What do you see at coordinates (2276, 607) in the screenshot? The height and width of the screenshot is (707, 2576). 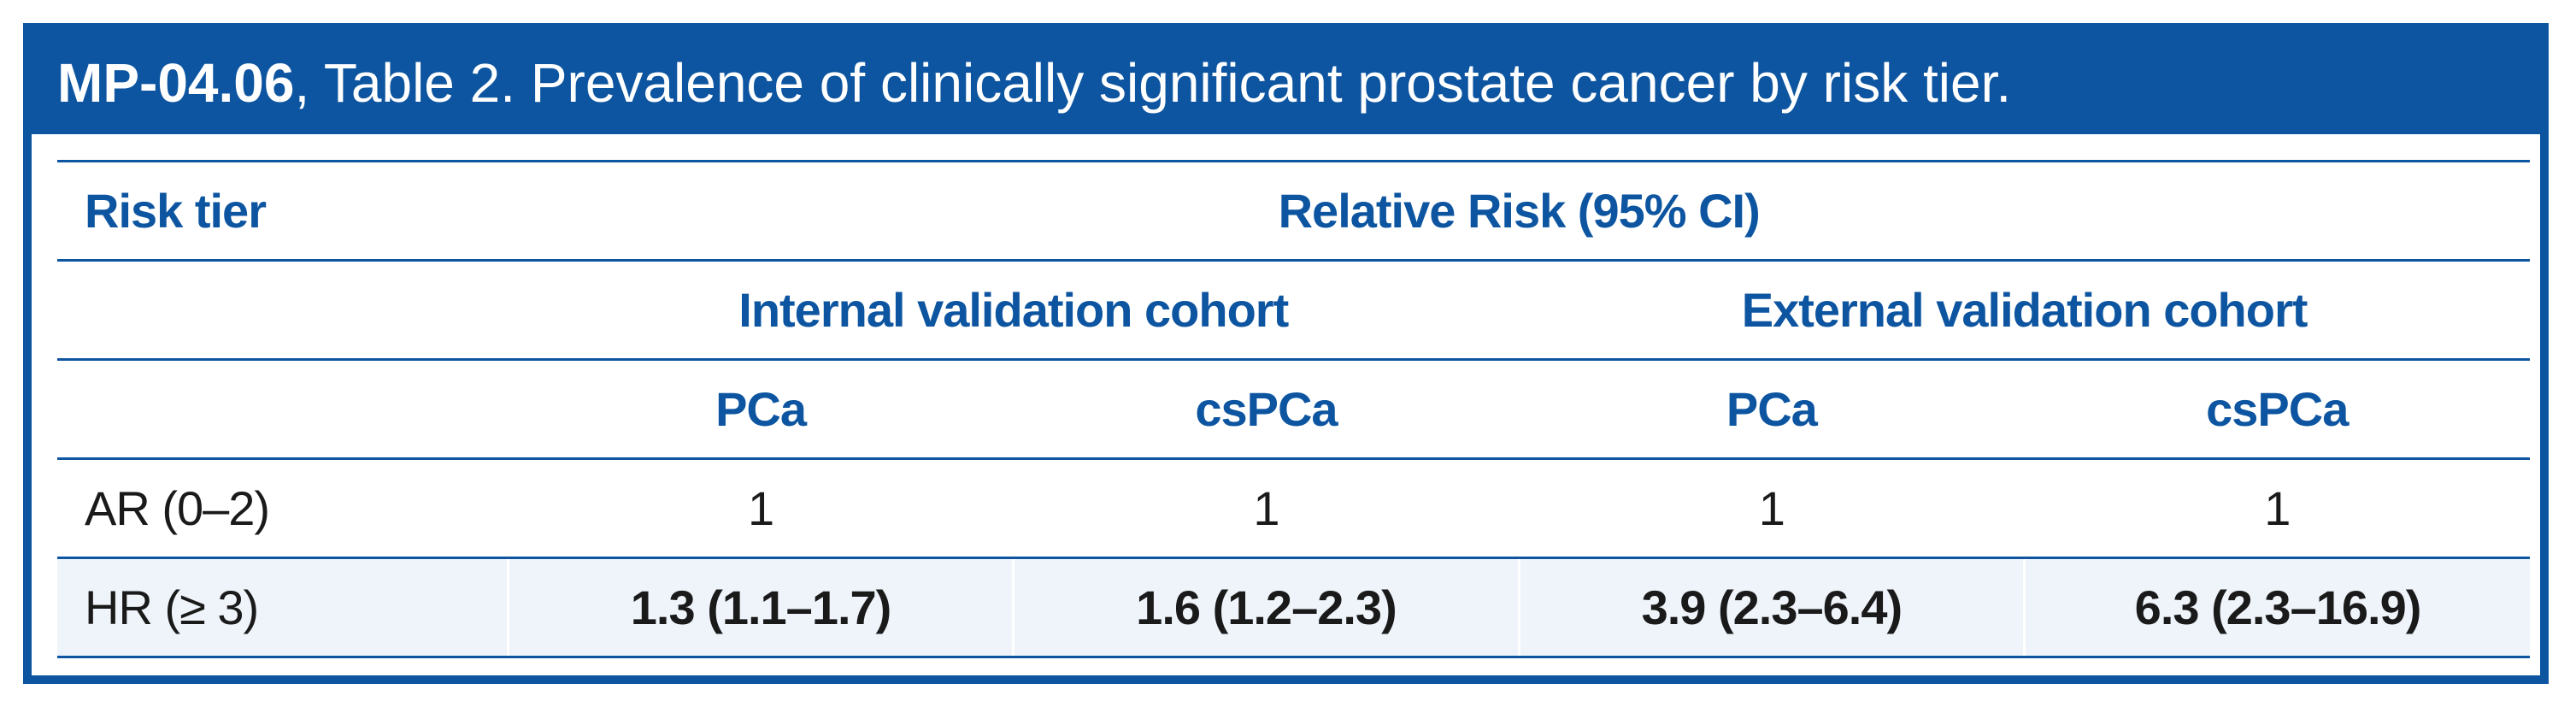 I see `table-cell: 6.3 (2.3–16.9)` at bounding box center [2276, 607].